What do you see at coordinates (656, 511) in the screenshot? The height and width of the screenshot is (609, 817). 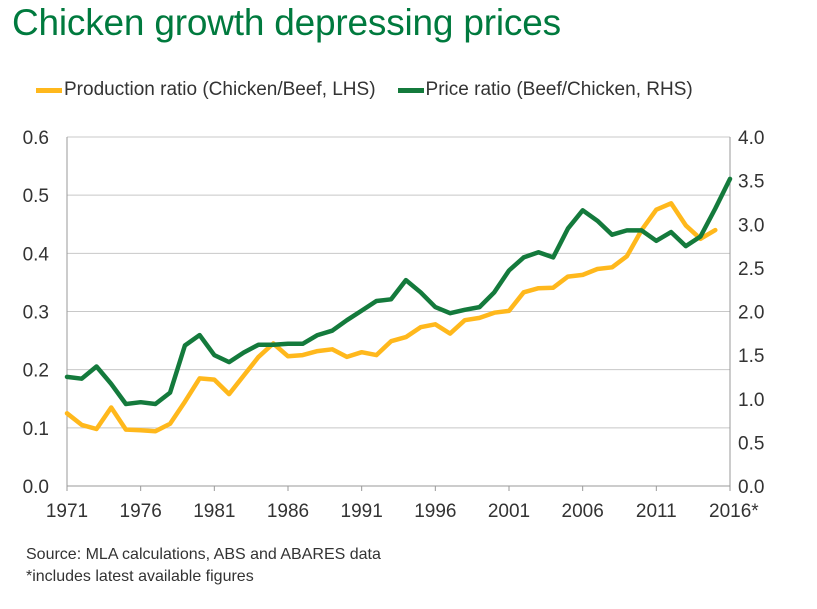 I see `x-tick-label: 2011` at bounding box center [656, 511].